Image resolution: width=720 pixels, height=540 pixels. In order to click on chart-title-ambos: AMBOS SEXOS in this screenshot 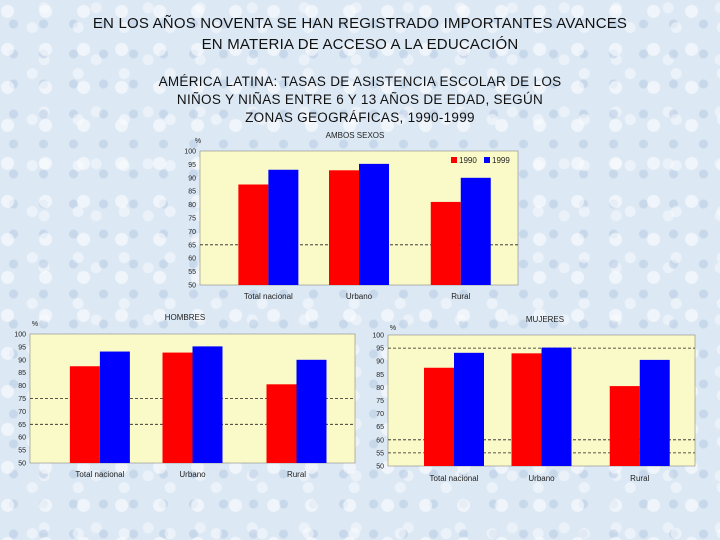, I will do `click(355, 135)`.